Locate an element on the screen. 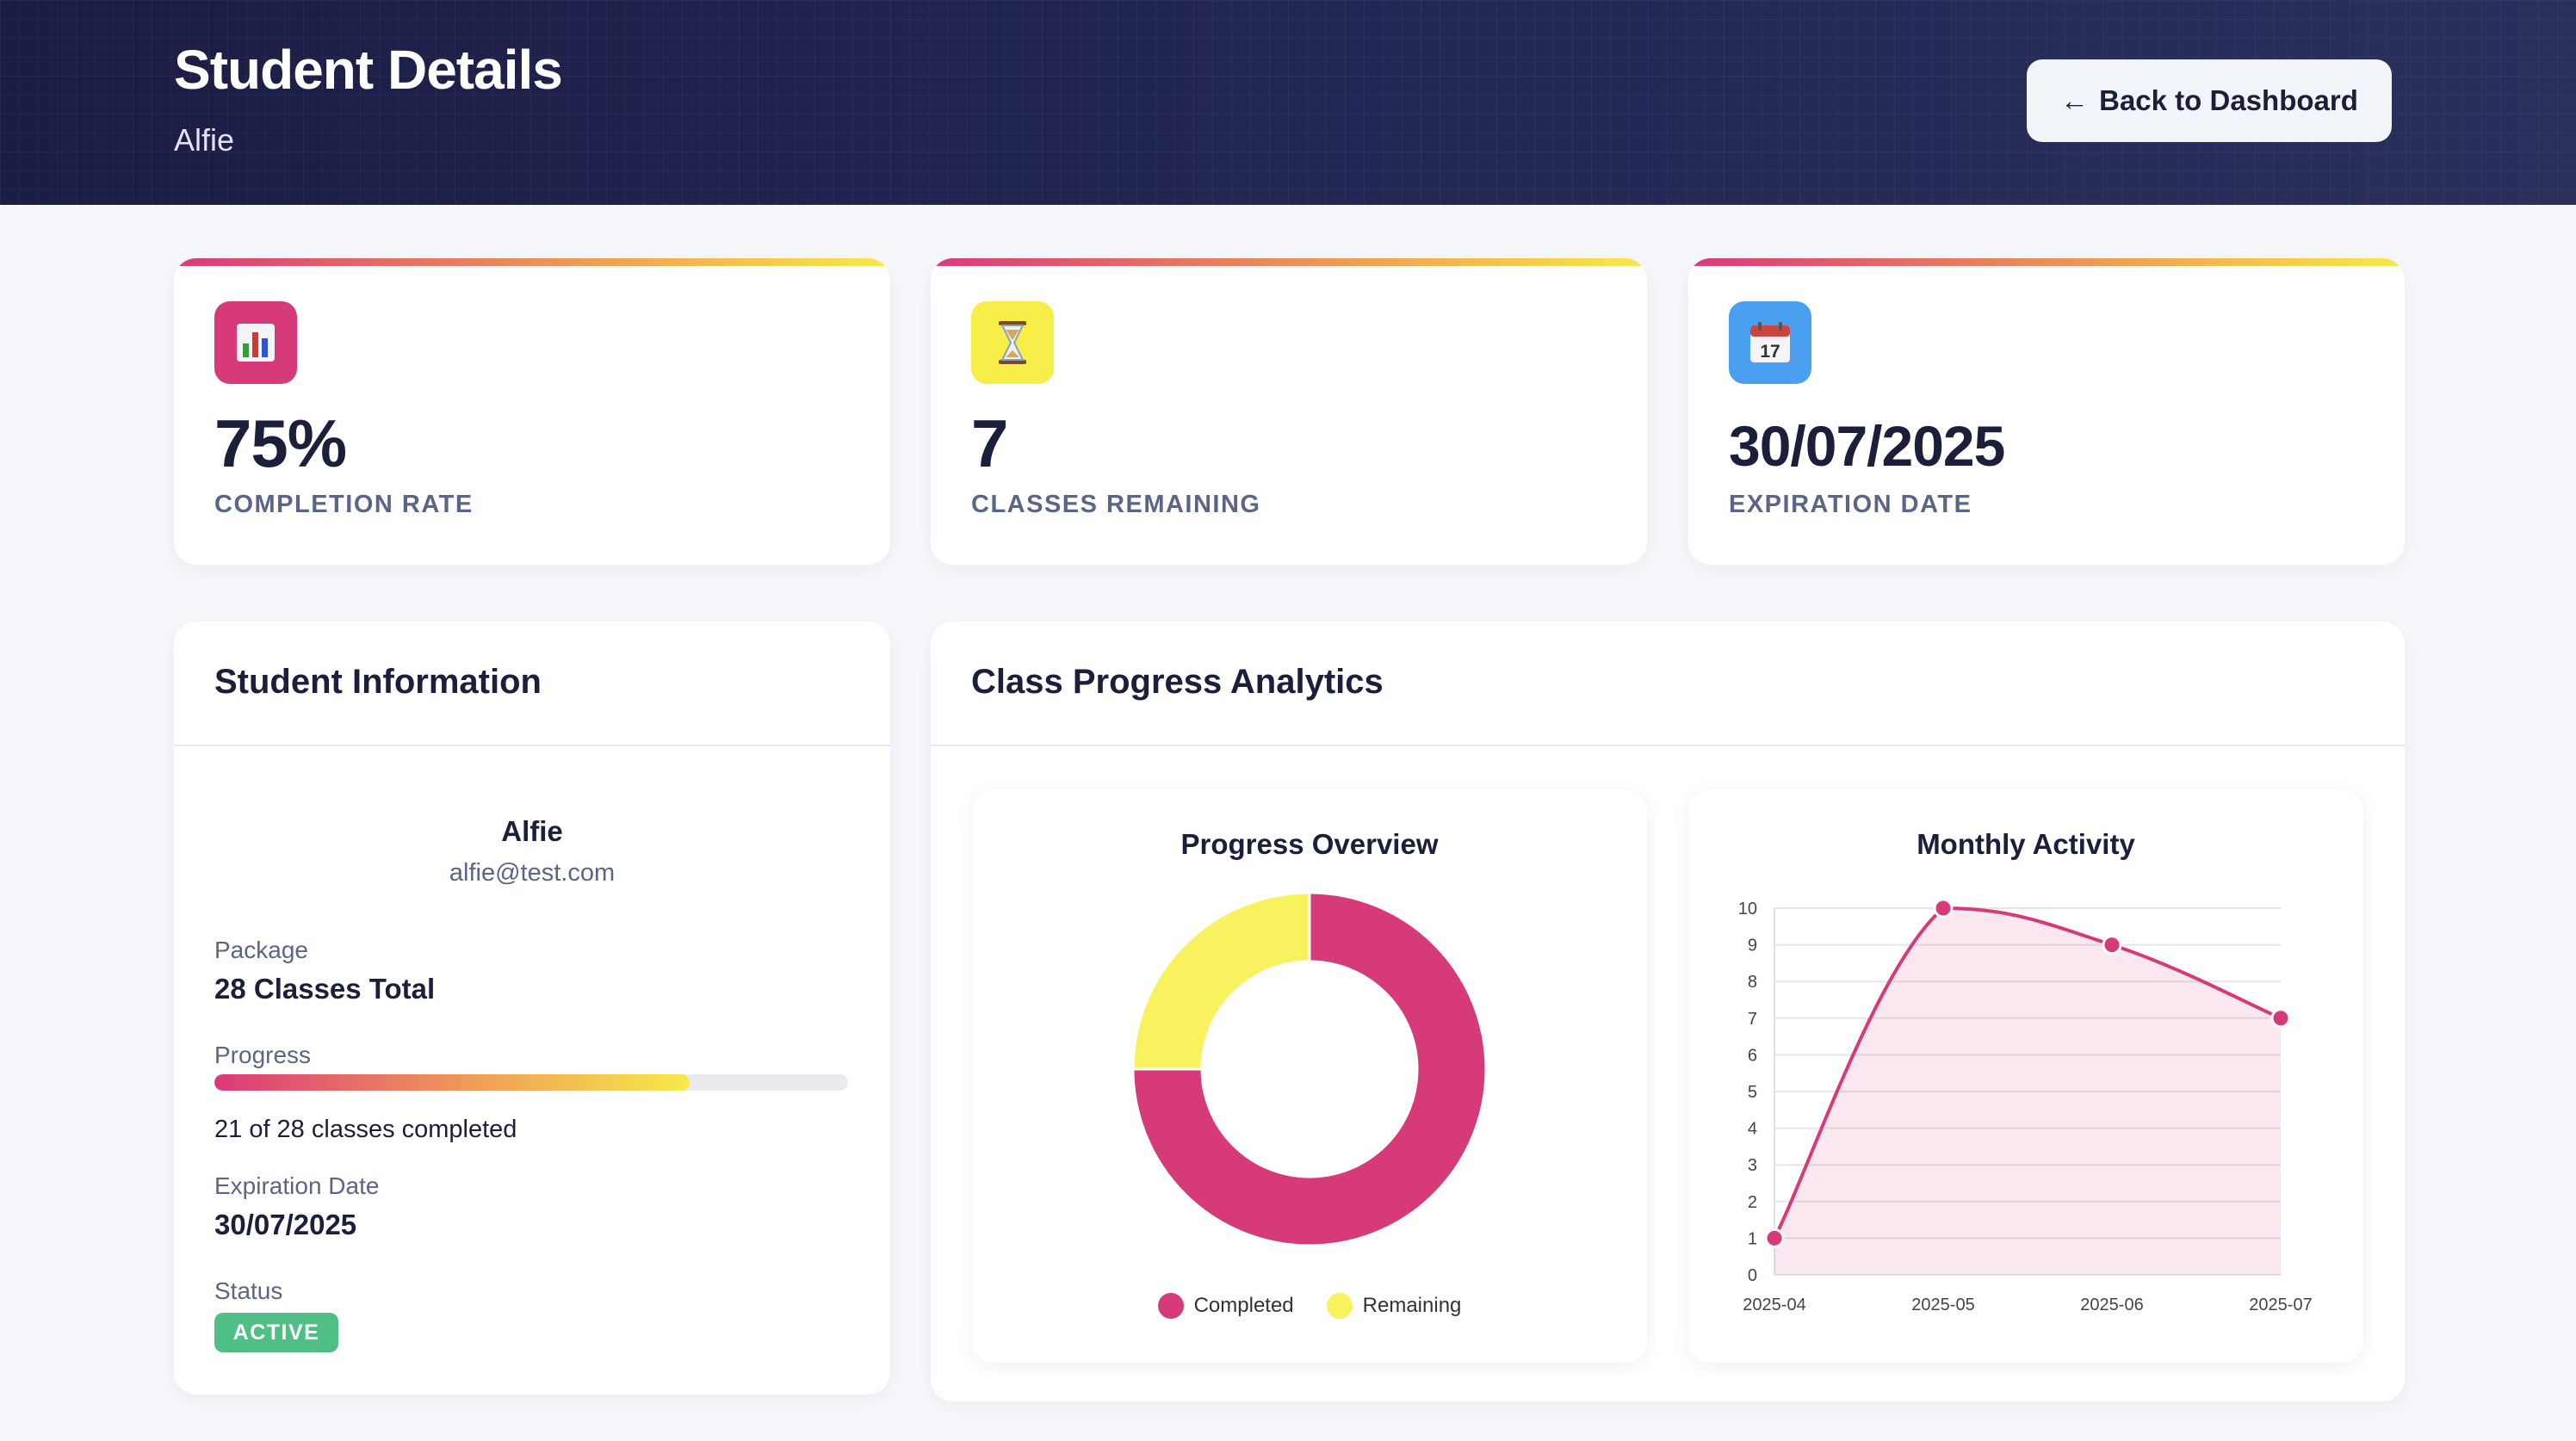 The width and height of the screenshot is (2576, 1441). package-label: Package is located at coordinates (261, 950).